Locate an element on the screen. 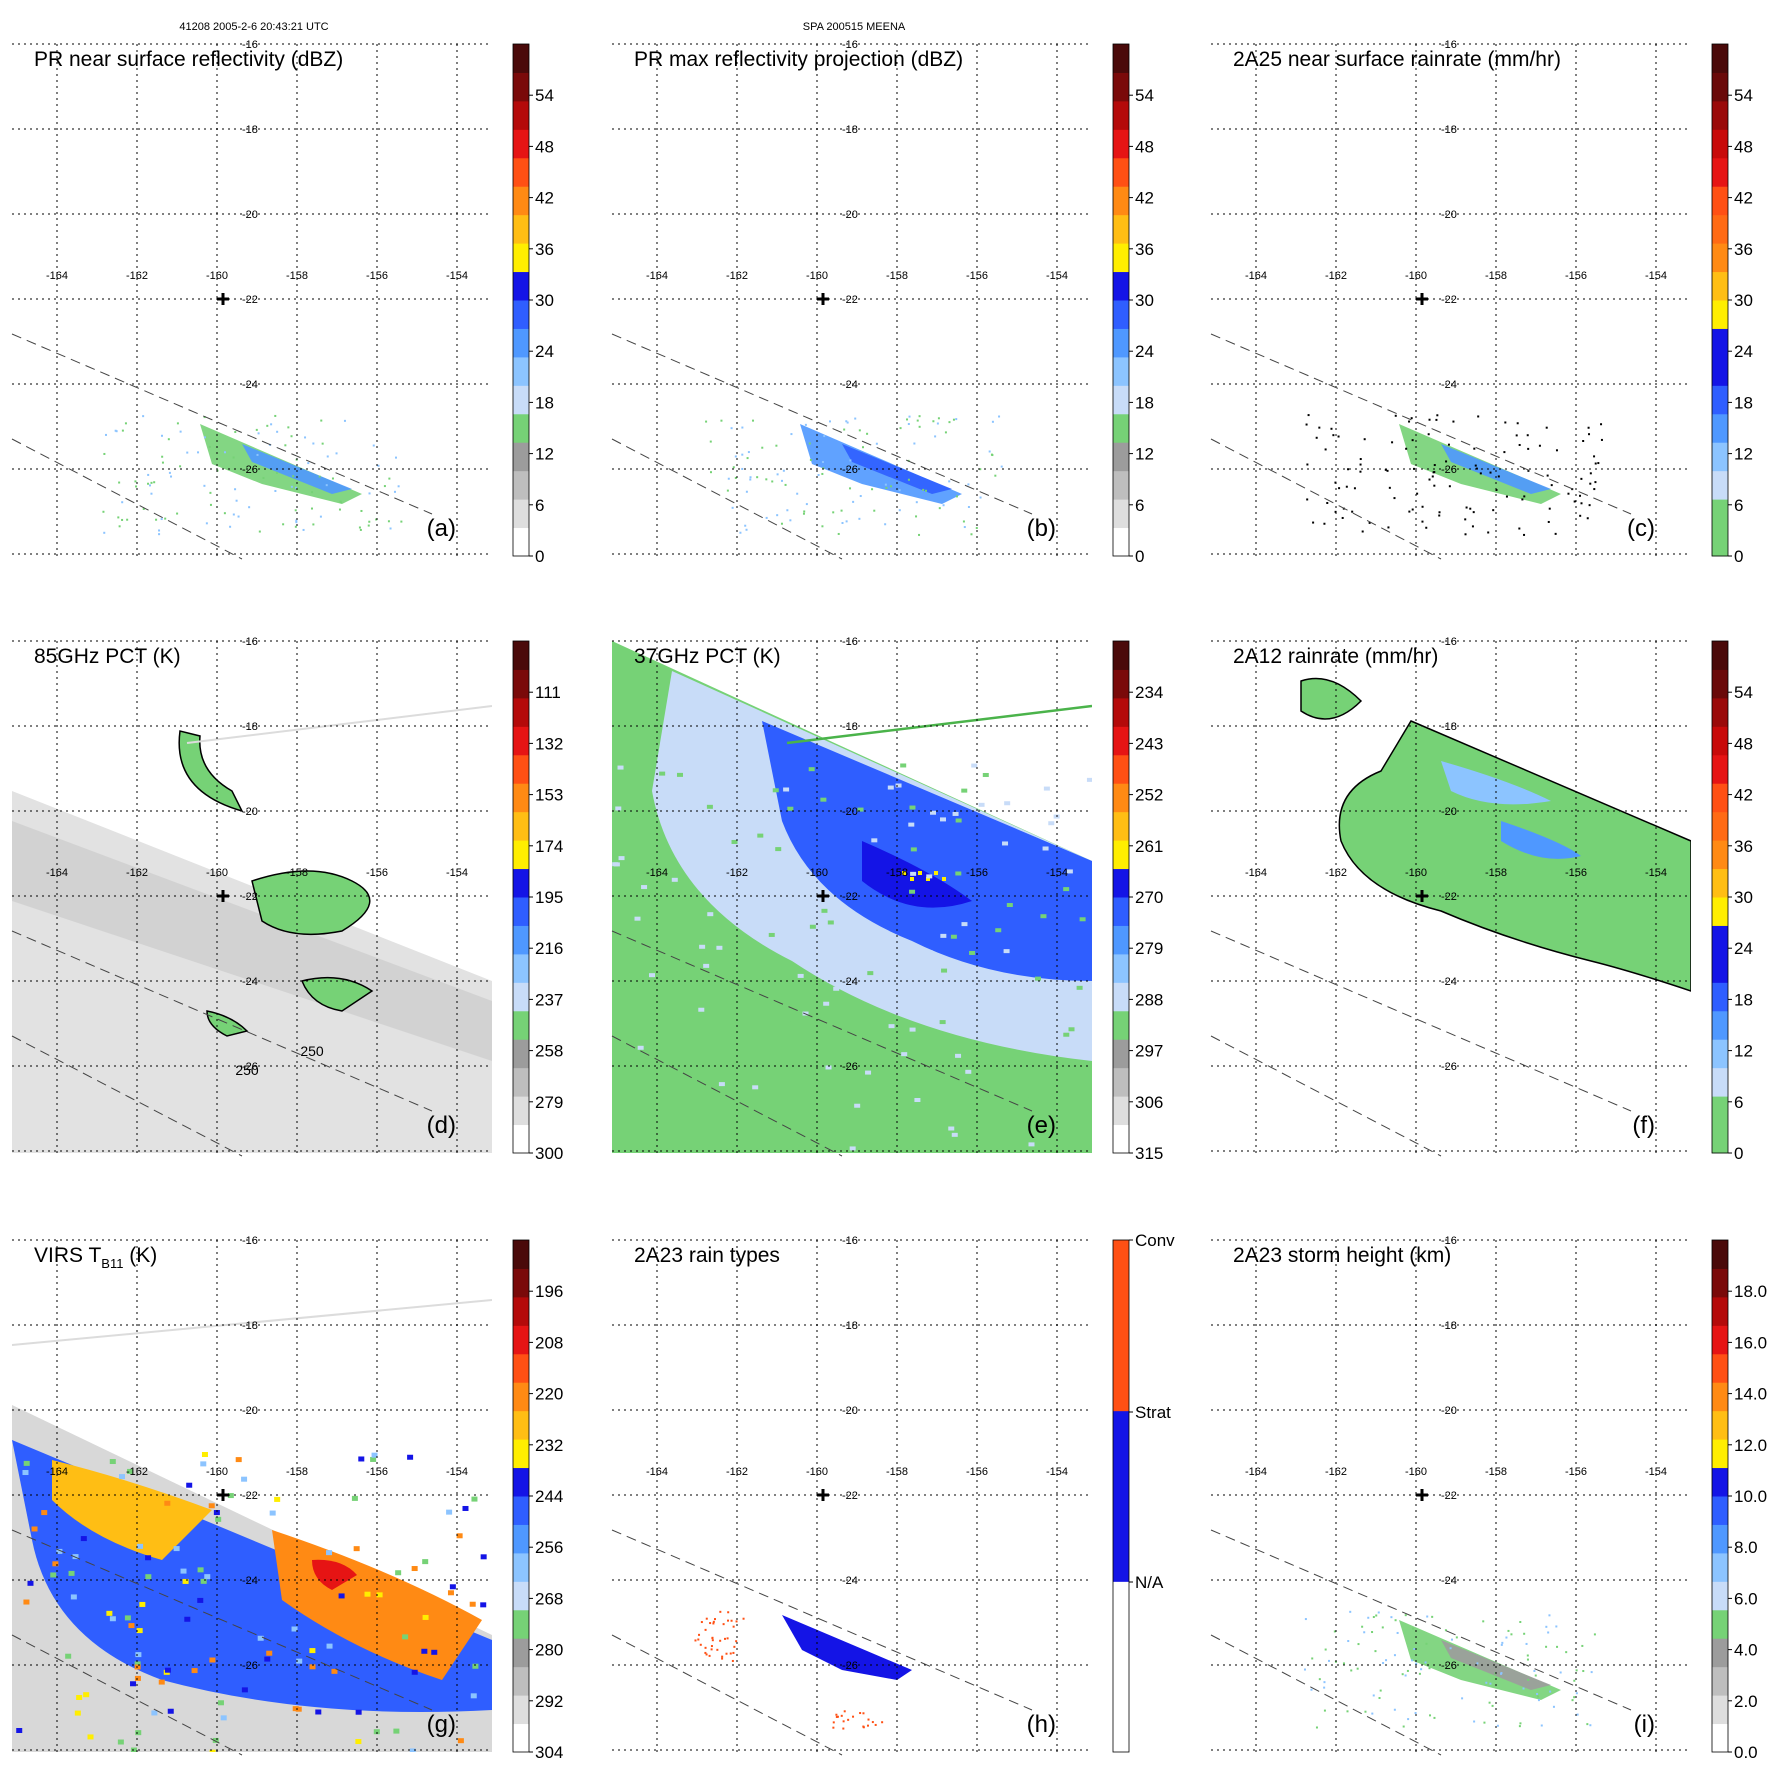  lat-label: -26 is located at coordinates (1449, 1666).